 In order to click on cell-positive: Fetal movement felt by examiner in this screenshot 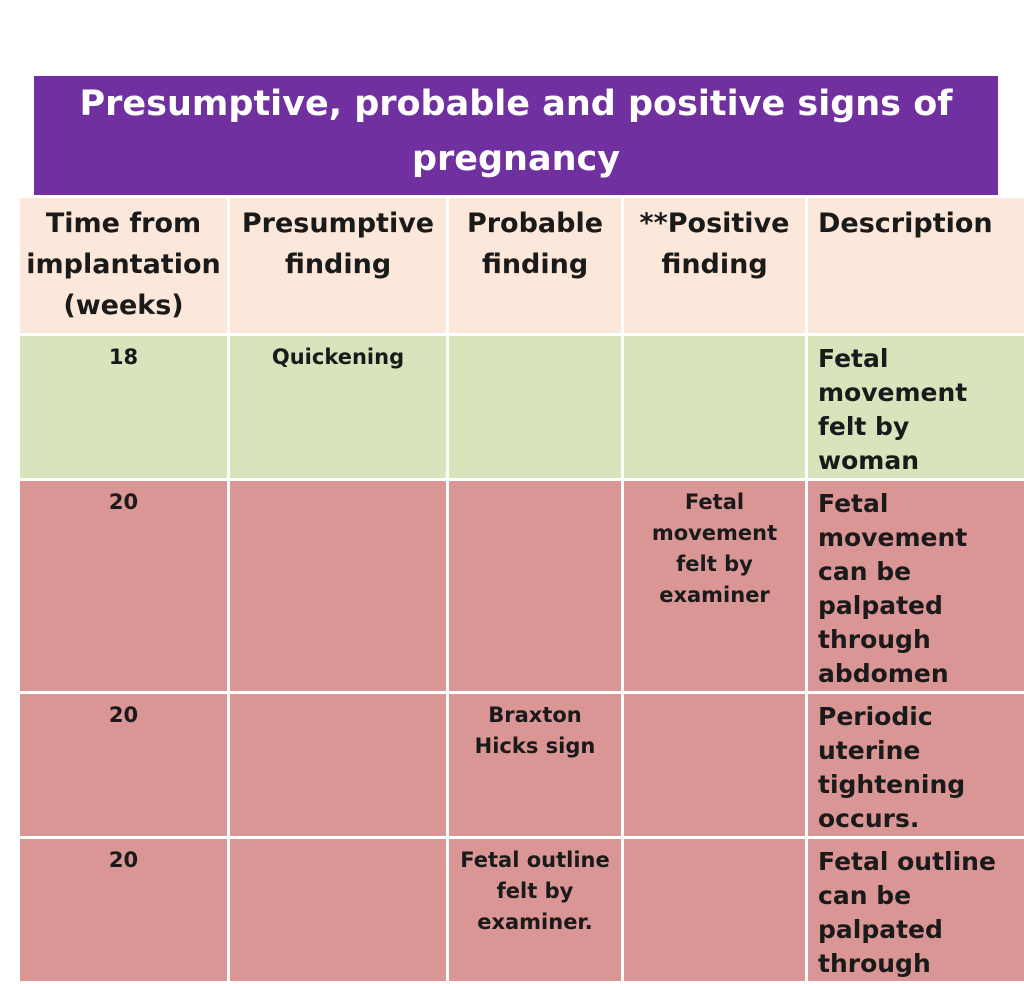, I will do `click(715, 586)`.